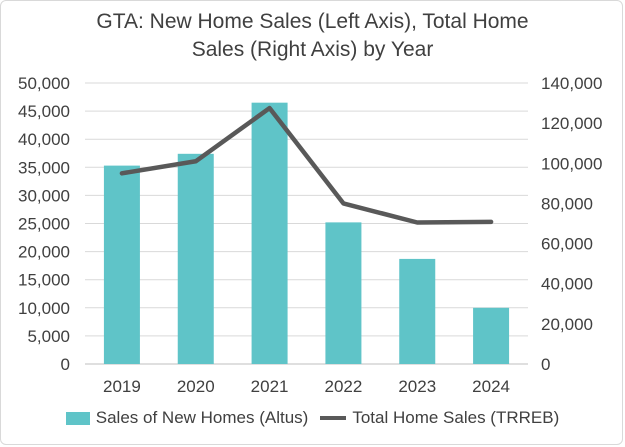  What do you see at coordinates (44, 308) in the screenshot?
I see `left-tick-label: 10,000` at bounding box center [44, 308].